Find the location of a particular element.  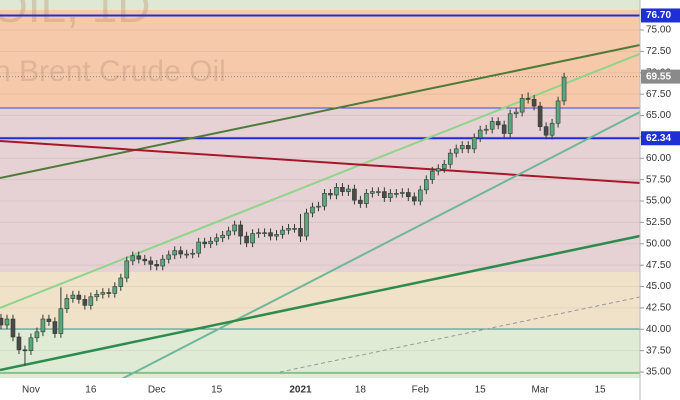

y-tick-label: 75.00 is located at coordinates (658, 30).